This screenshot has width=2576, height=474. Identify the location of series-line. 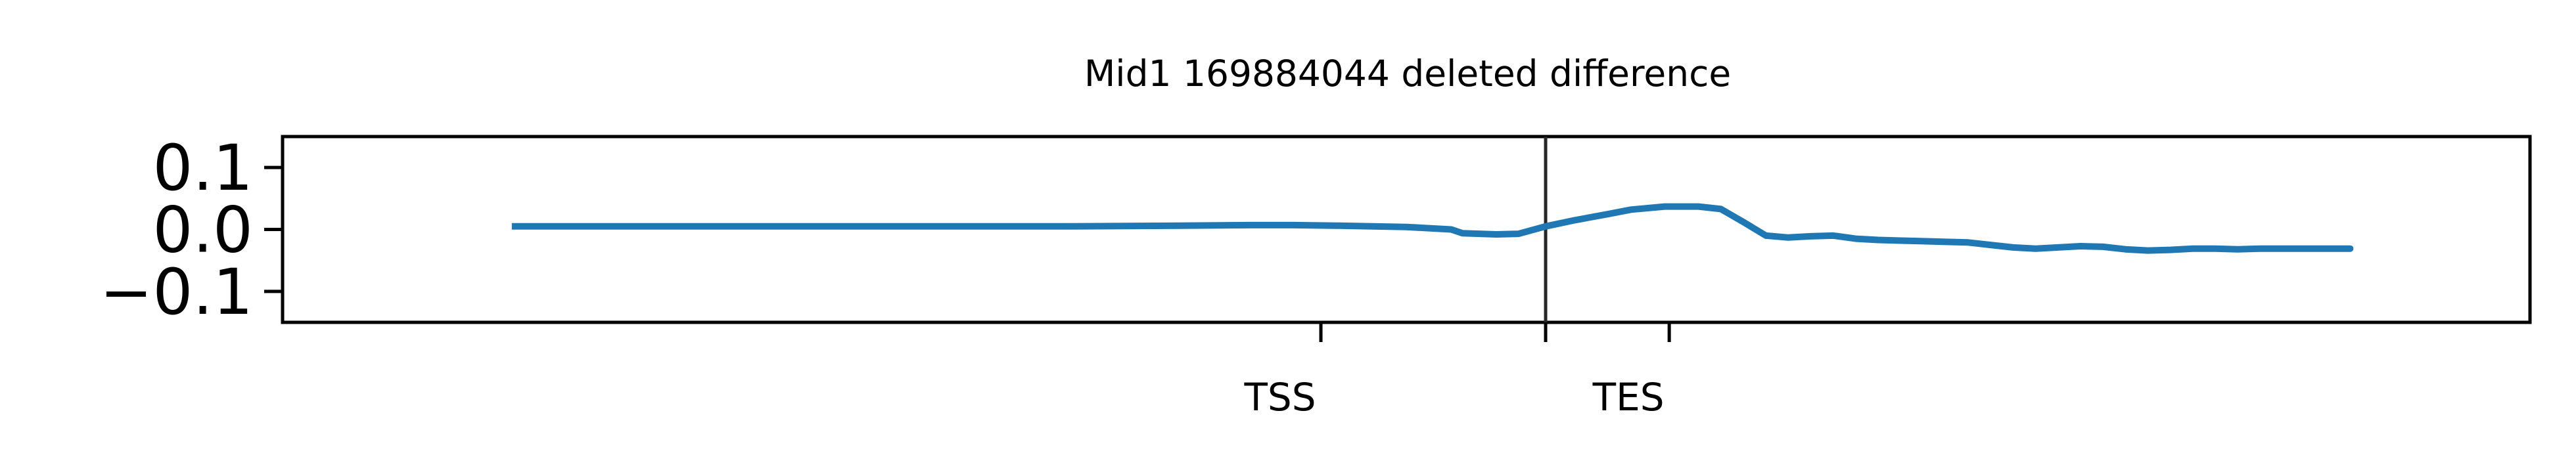
(1432, 228).